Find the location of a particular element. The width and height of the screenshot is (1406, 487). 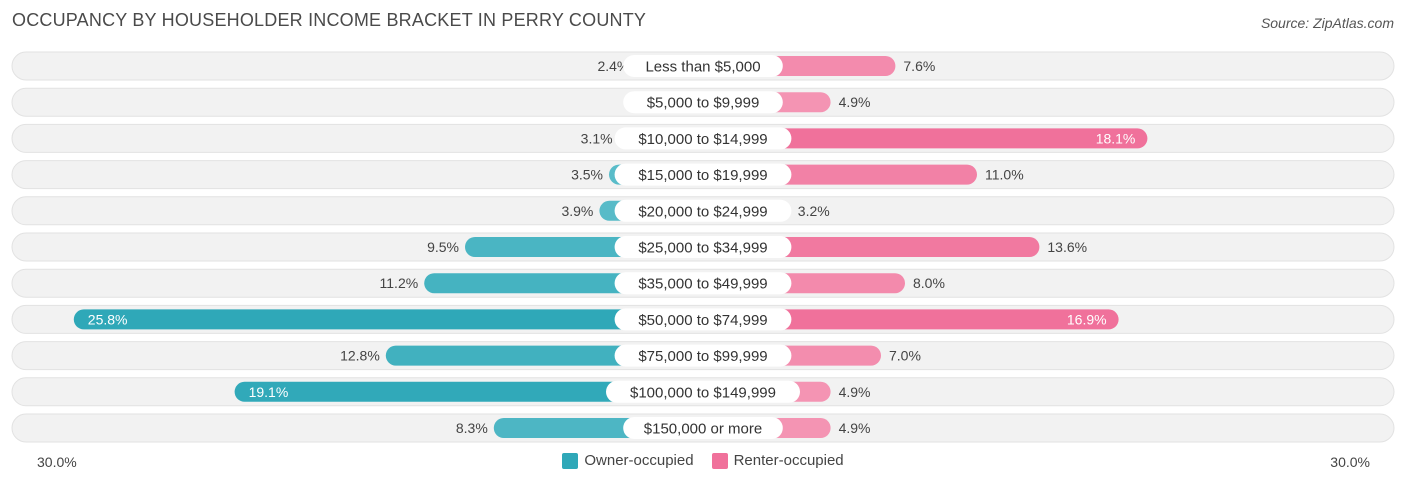

owner-value-label: 3.9% is located at coordinates (577, 211).